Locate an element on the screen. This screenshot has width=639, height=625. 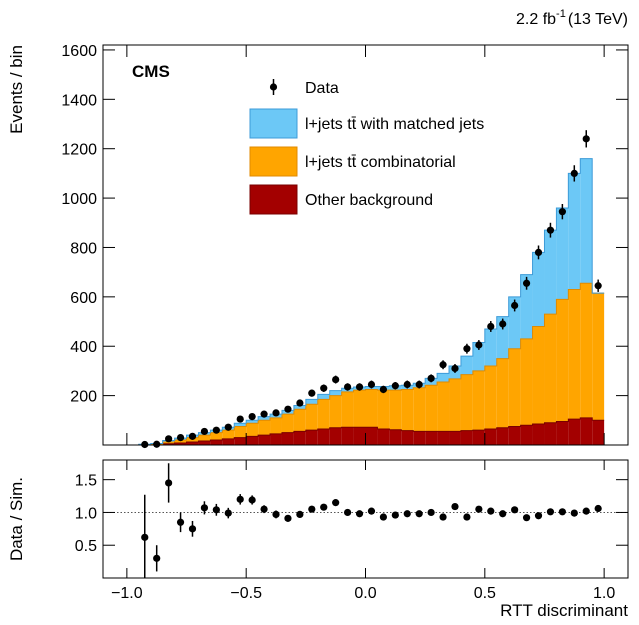
legend-swatch is located at coordinates (273, 123).